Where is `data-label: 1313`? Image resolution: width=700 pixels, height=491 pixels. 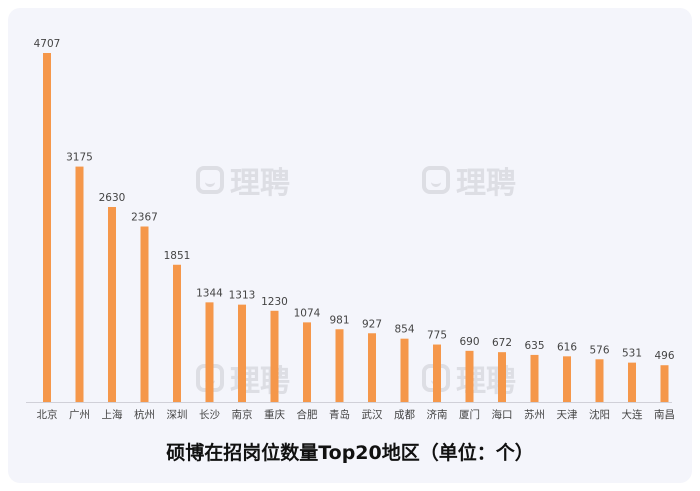
data-label: 1313 is located at coordinates (242, 296).